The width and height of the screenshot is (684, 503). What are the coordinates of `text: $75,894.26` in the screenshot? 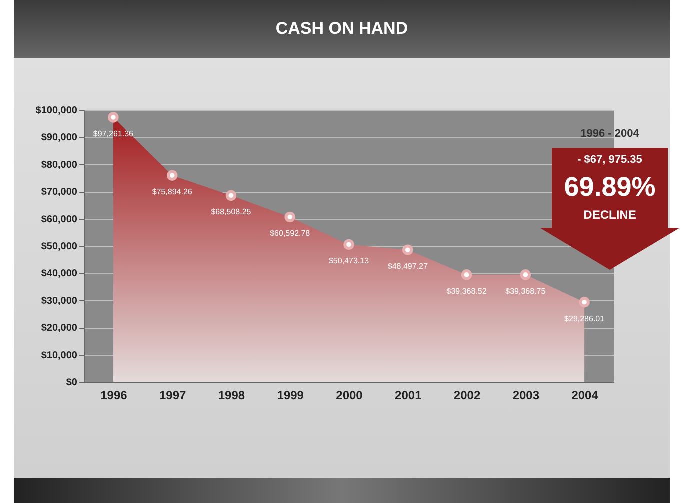 It's located at (172, 192).